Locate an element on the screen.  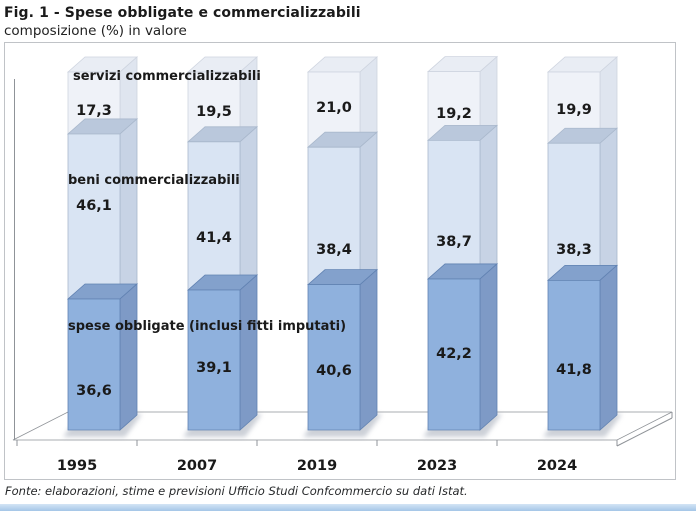
year-label: 2019 is located at coordinates (317, 466).